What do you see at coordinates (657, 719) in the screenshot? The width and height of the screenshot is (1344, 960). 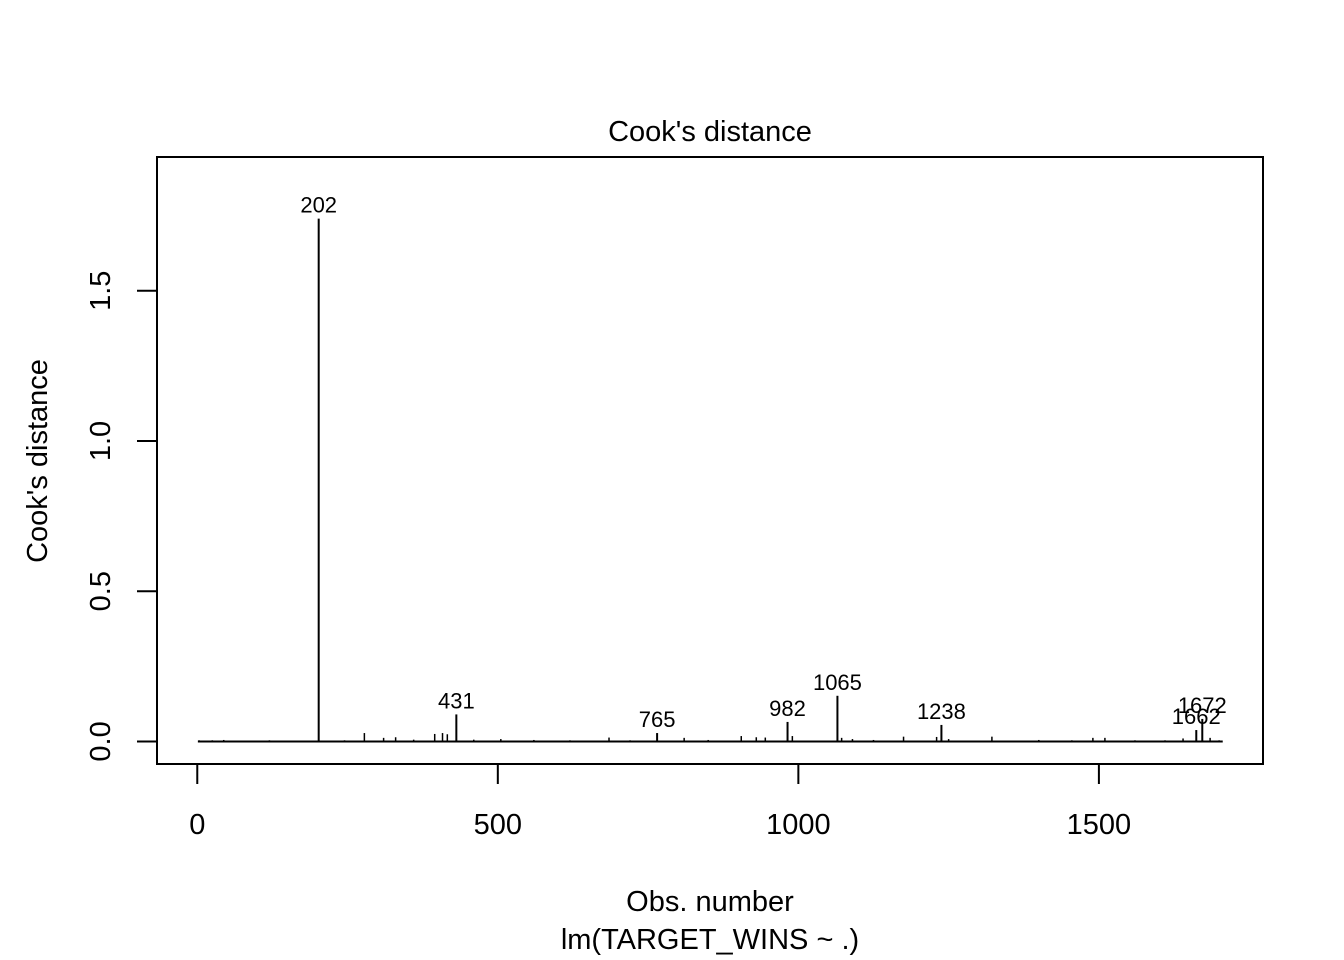 I see `point-label-765: 765` at bounding box center [657, 719].